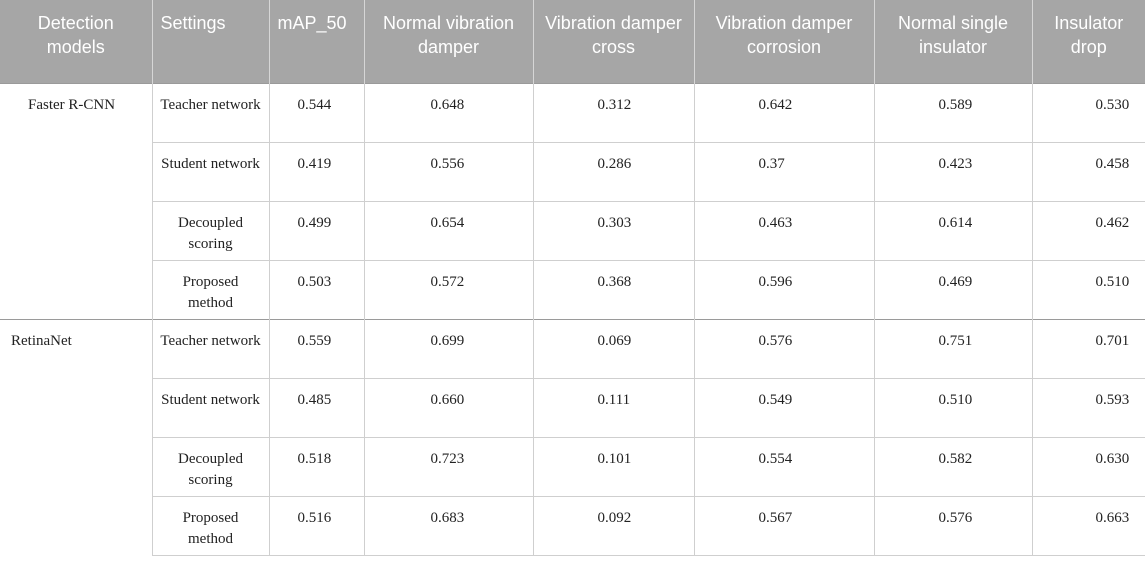 This screenshot has height=568, width=1145. Describe the element at coordinates (316, 112) in the screenshot. I see `value-map50: 0.544` at that location.